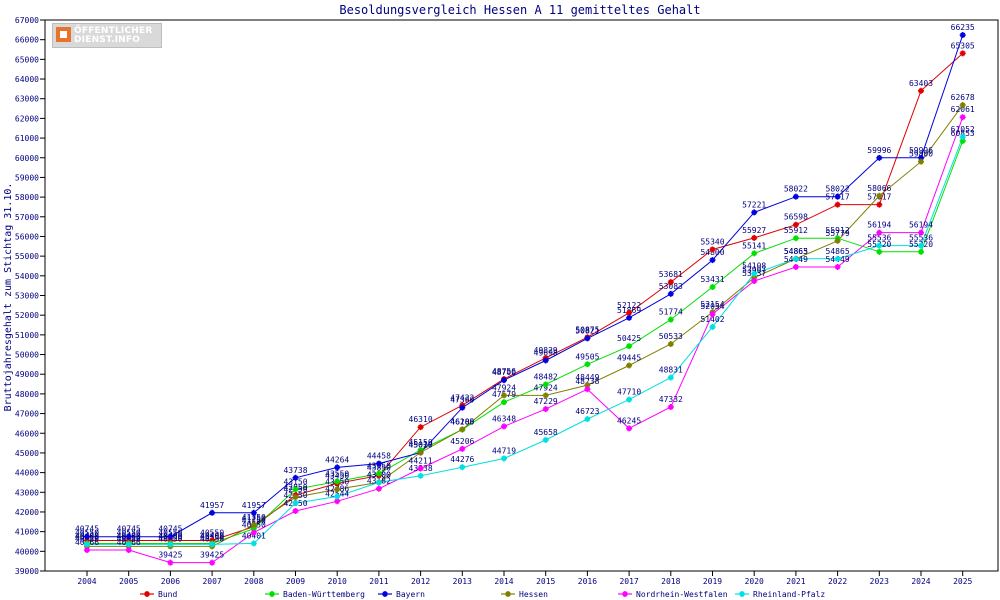  I want to click on data-label-bund: 52122, so click(629, 305).